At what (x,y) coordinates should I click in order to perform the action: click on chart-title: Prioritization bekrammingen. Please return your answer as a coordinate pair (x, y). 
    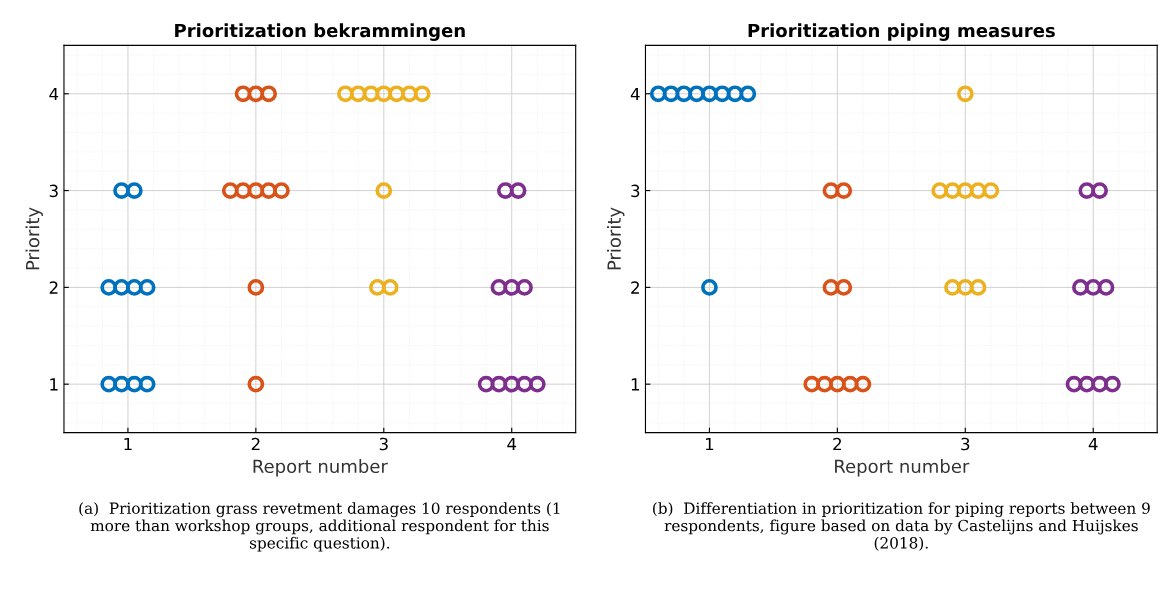
    Looking at the image, I should click on (320, 32).